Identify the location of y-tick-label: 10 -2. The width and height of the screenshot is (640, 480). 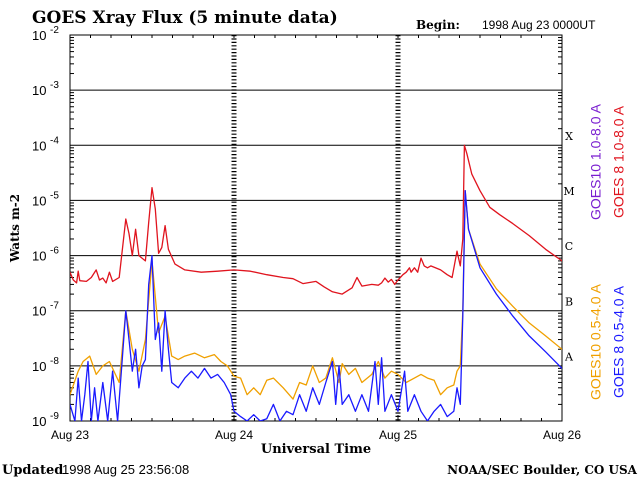
(45, 34).